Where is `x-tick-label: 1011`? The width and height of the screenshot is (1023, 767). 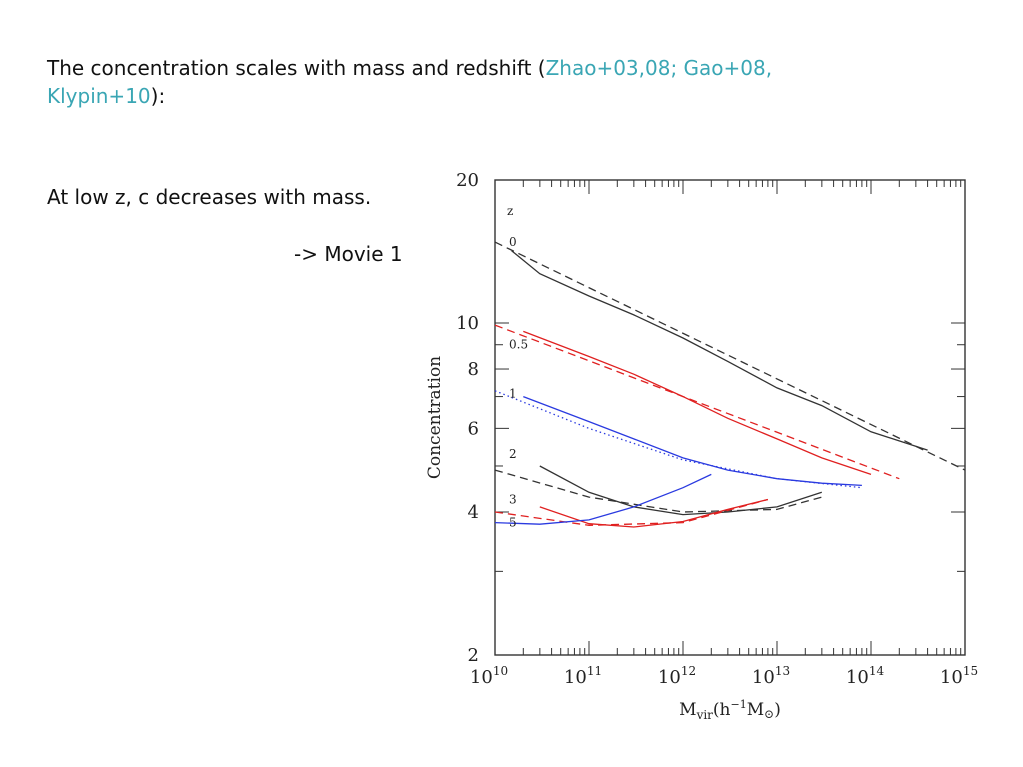
x-tick-label: 1011 is located at coordinates (583, 676).